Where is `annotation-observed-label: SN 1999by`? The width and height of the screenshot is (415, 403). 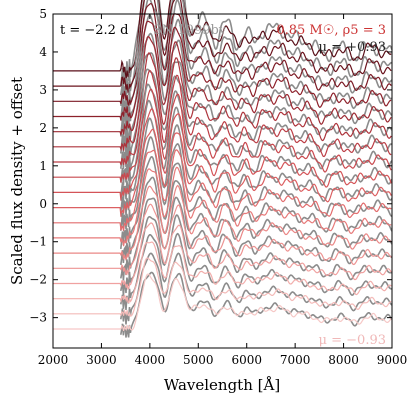 annotation-observed-label: SN 1999by is located at coordinates (190, 30).